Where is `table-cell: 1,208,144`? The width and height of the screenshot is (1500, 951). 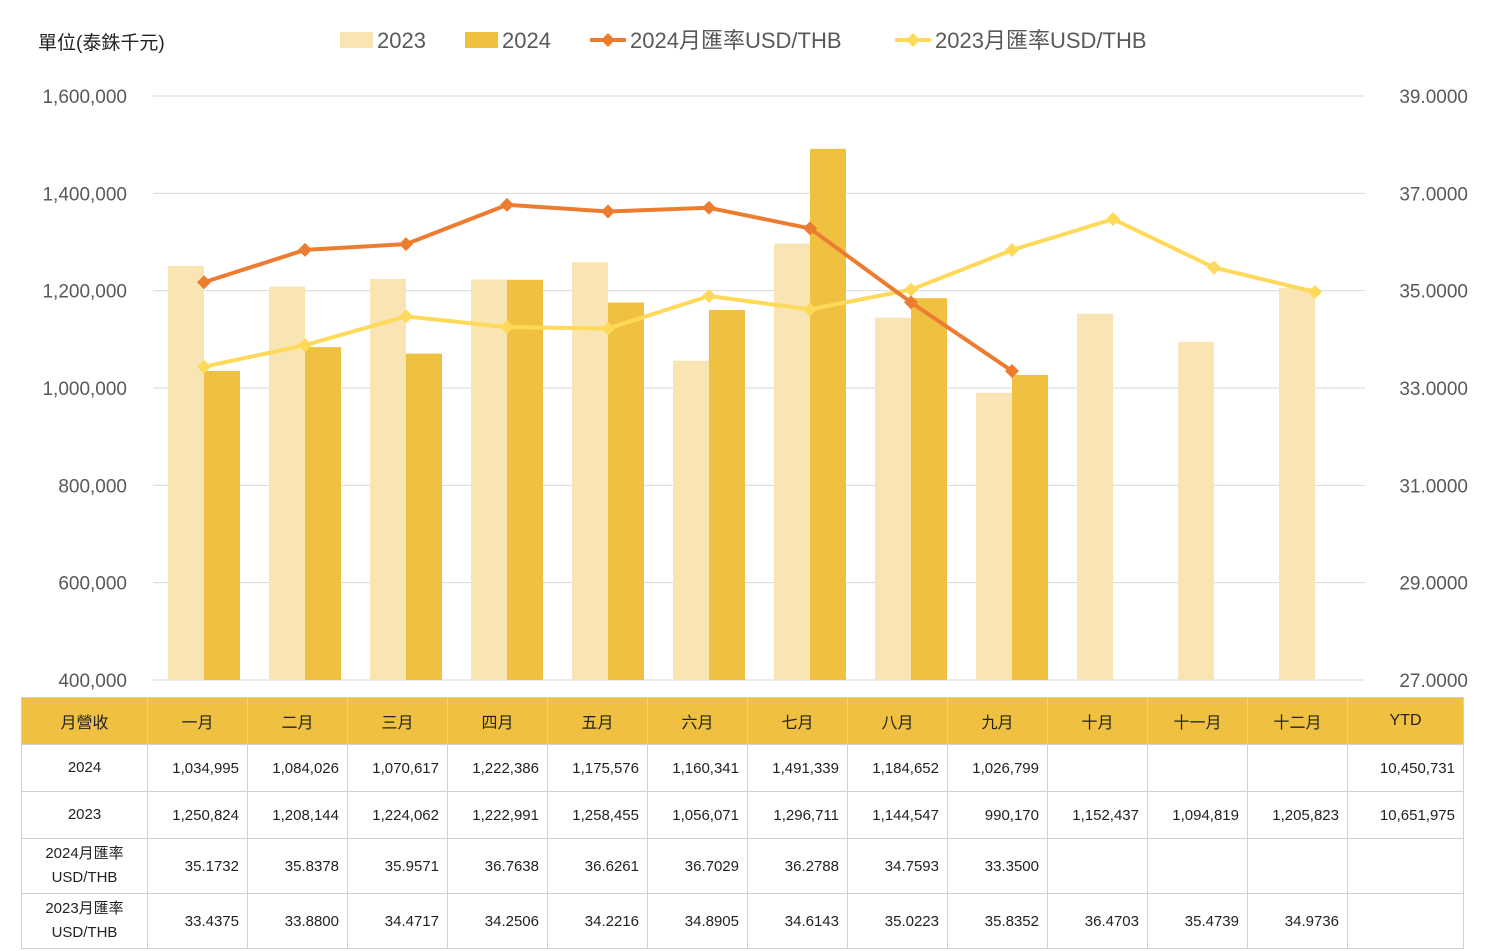
table-cell: 1,208,144 is located at coordinates (297, 815).